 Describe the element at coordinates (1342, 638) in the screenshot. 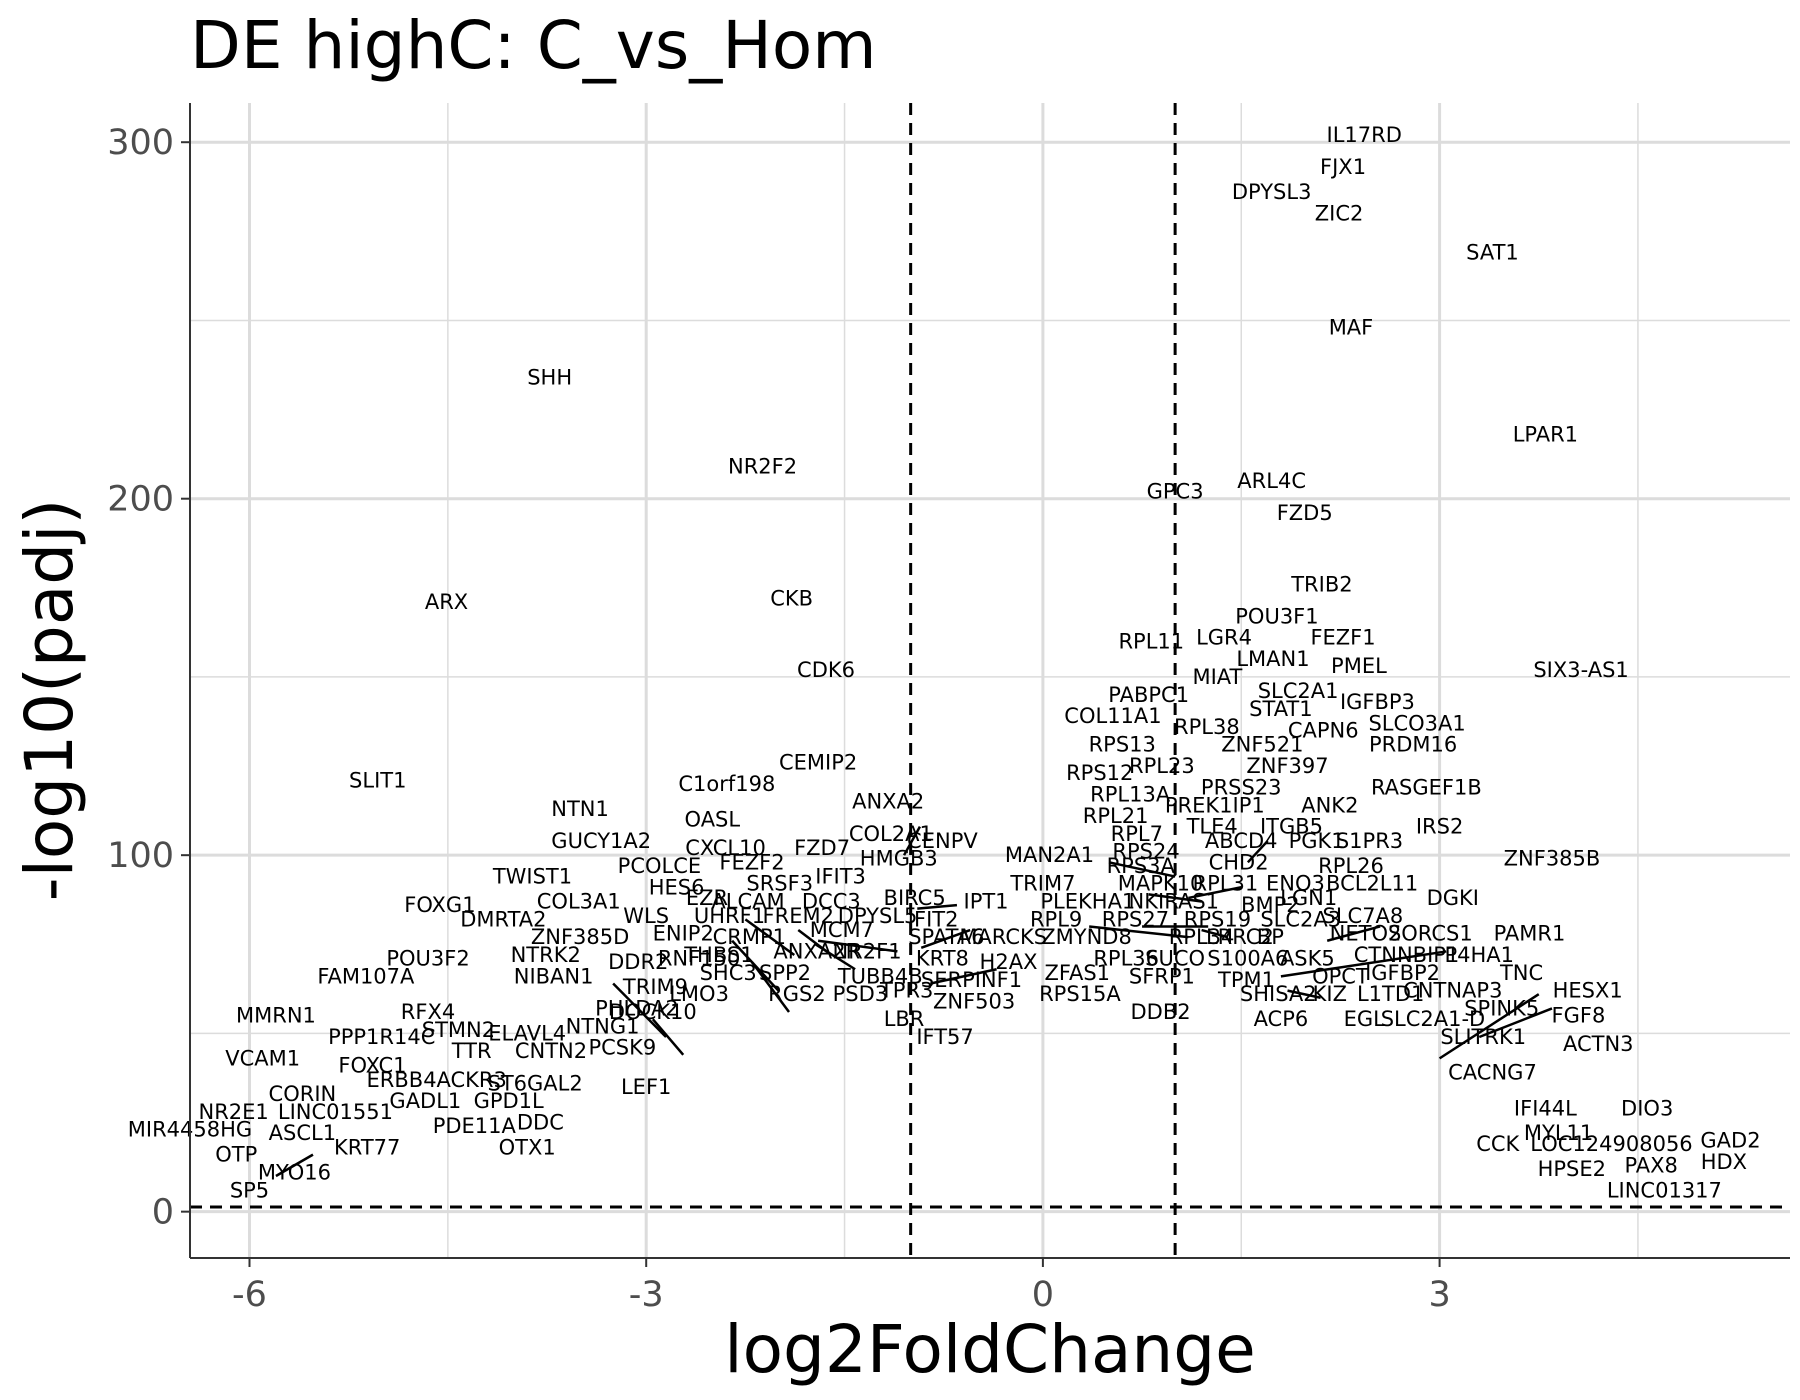

I see `gene-label: FEZF1` at that location.